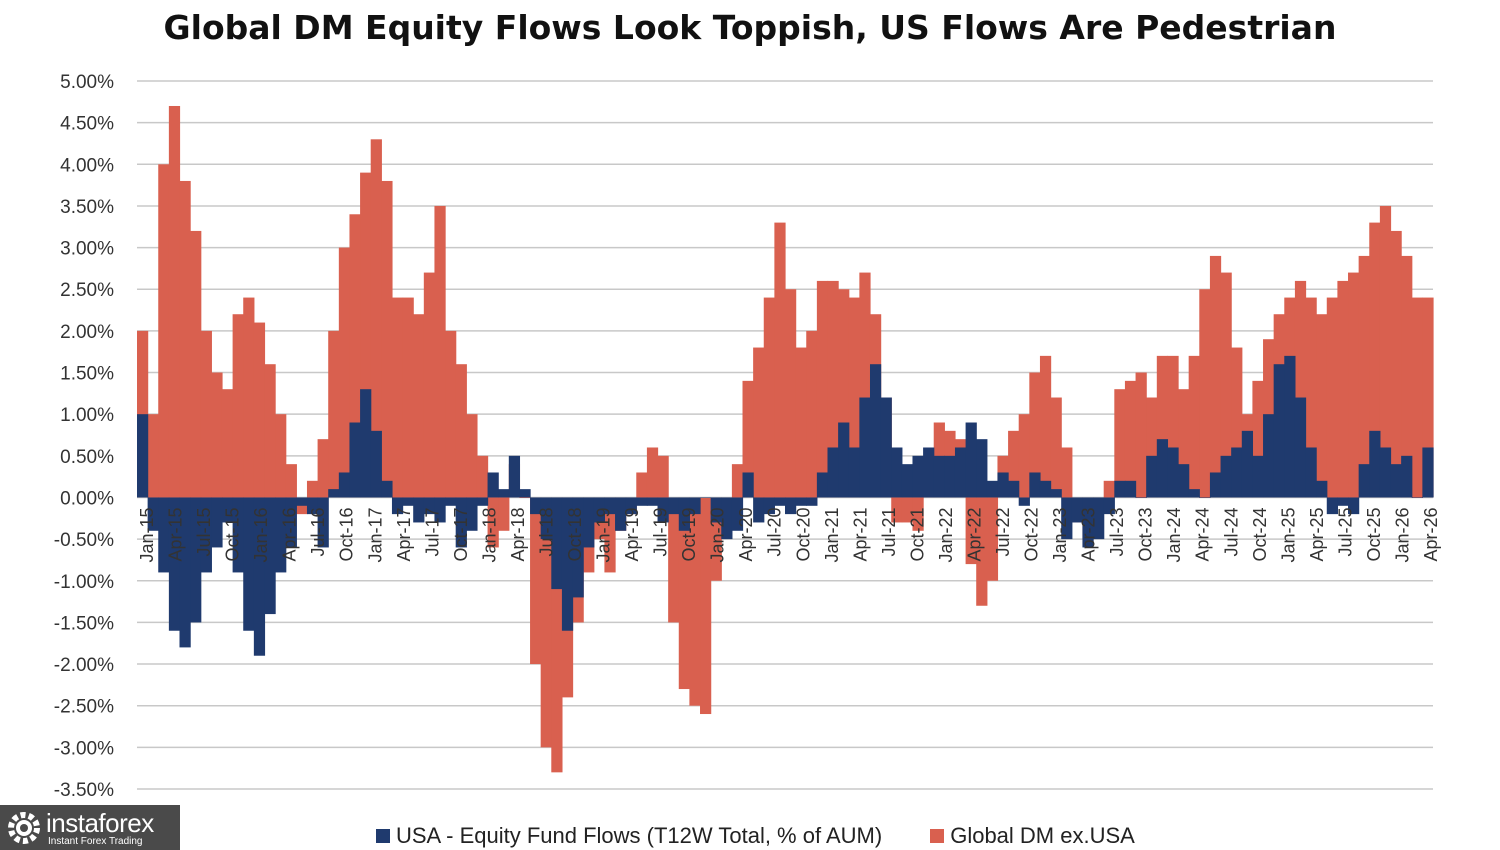  I want to click on gear-logo-icon, so click(24, 828).